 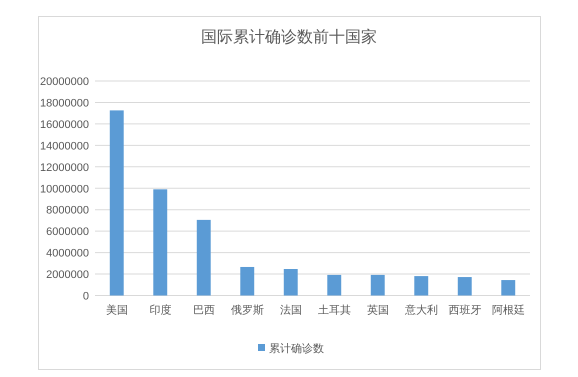 What do you see at coordinates (334, 310) in the screenshot?
I see `x-tick-label: 土耳其` at bounding box center [334, 310].